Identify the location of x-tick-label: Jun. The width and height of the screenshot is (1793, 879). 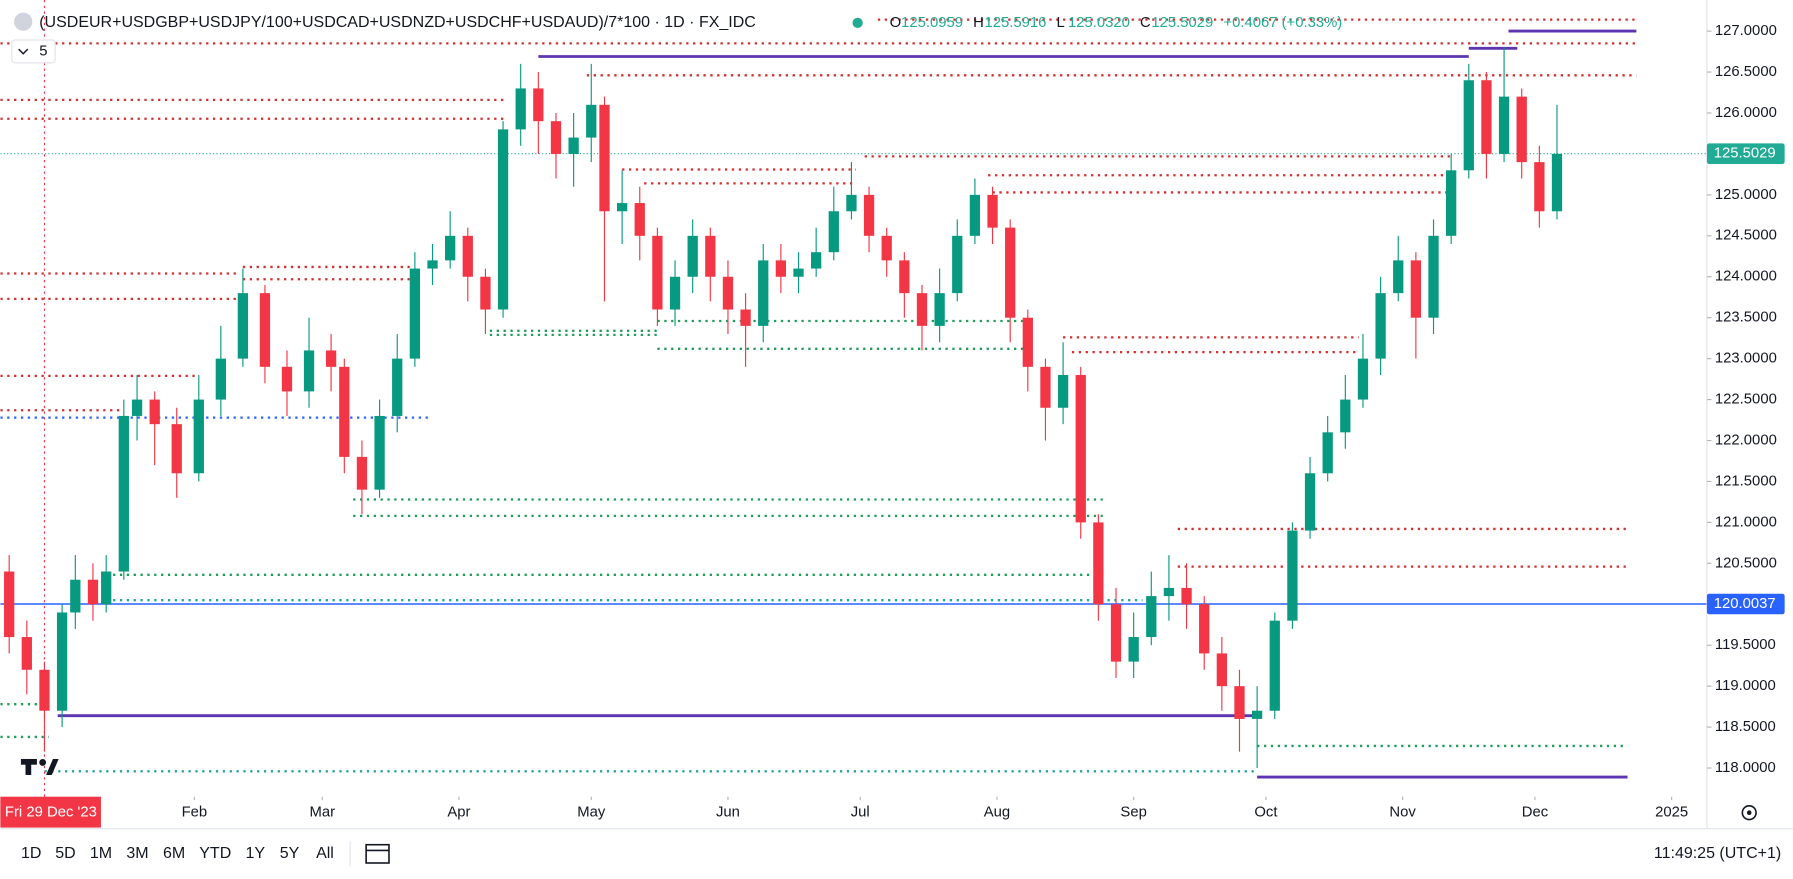
(728, 813).